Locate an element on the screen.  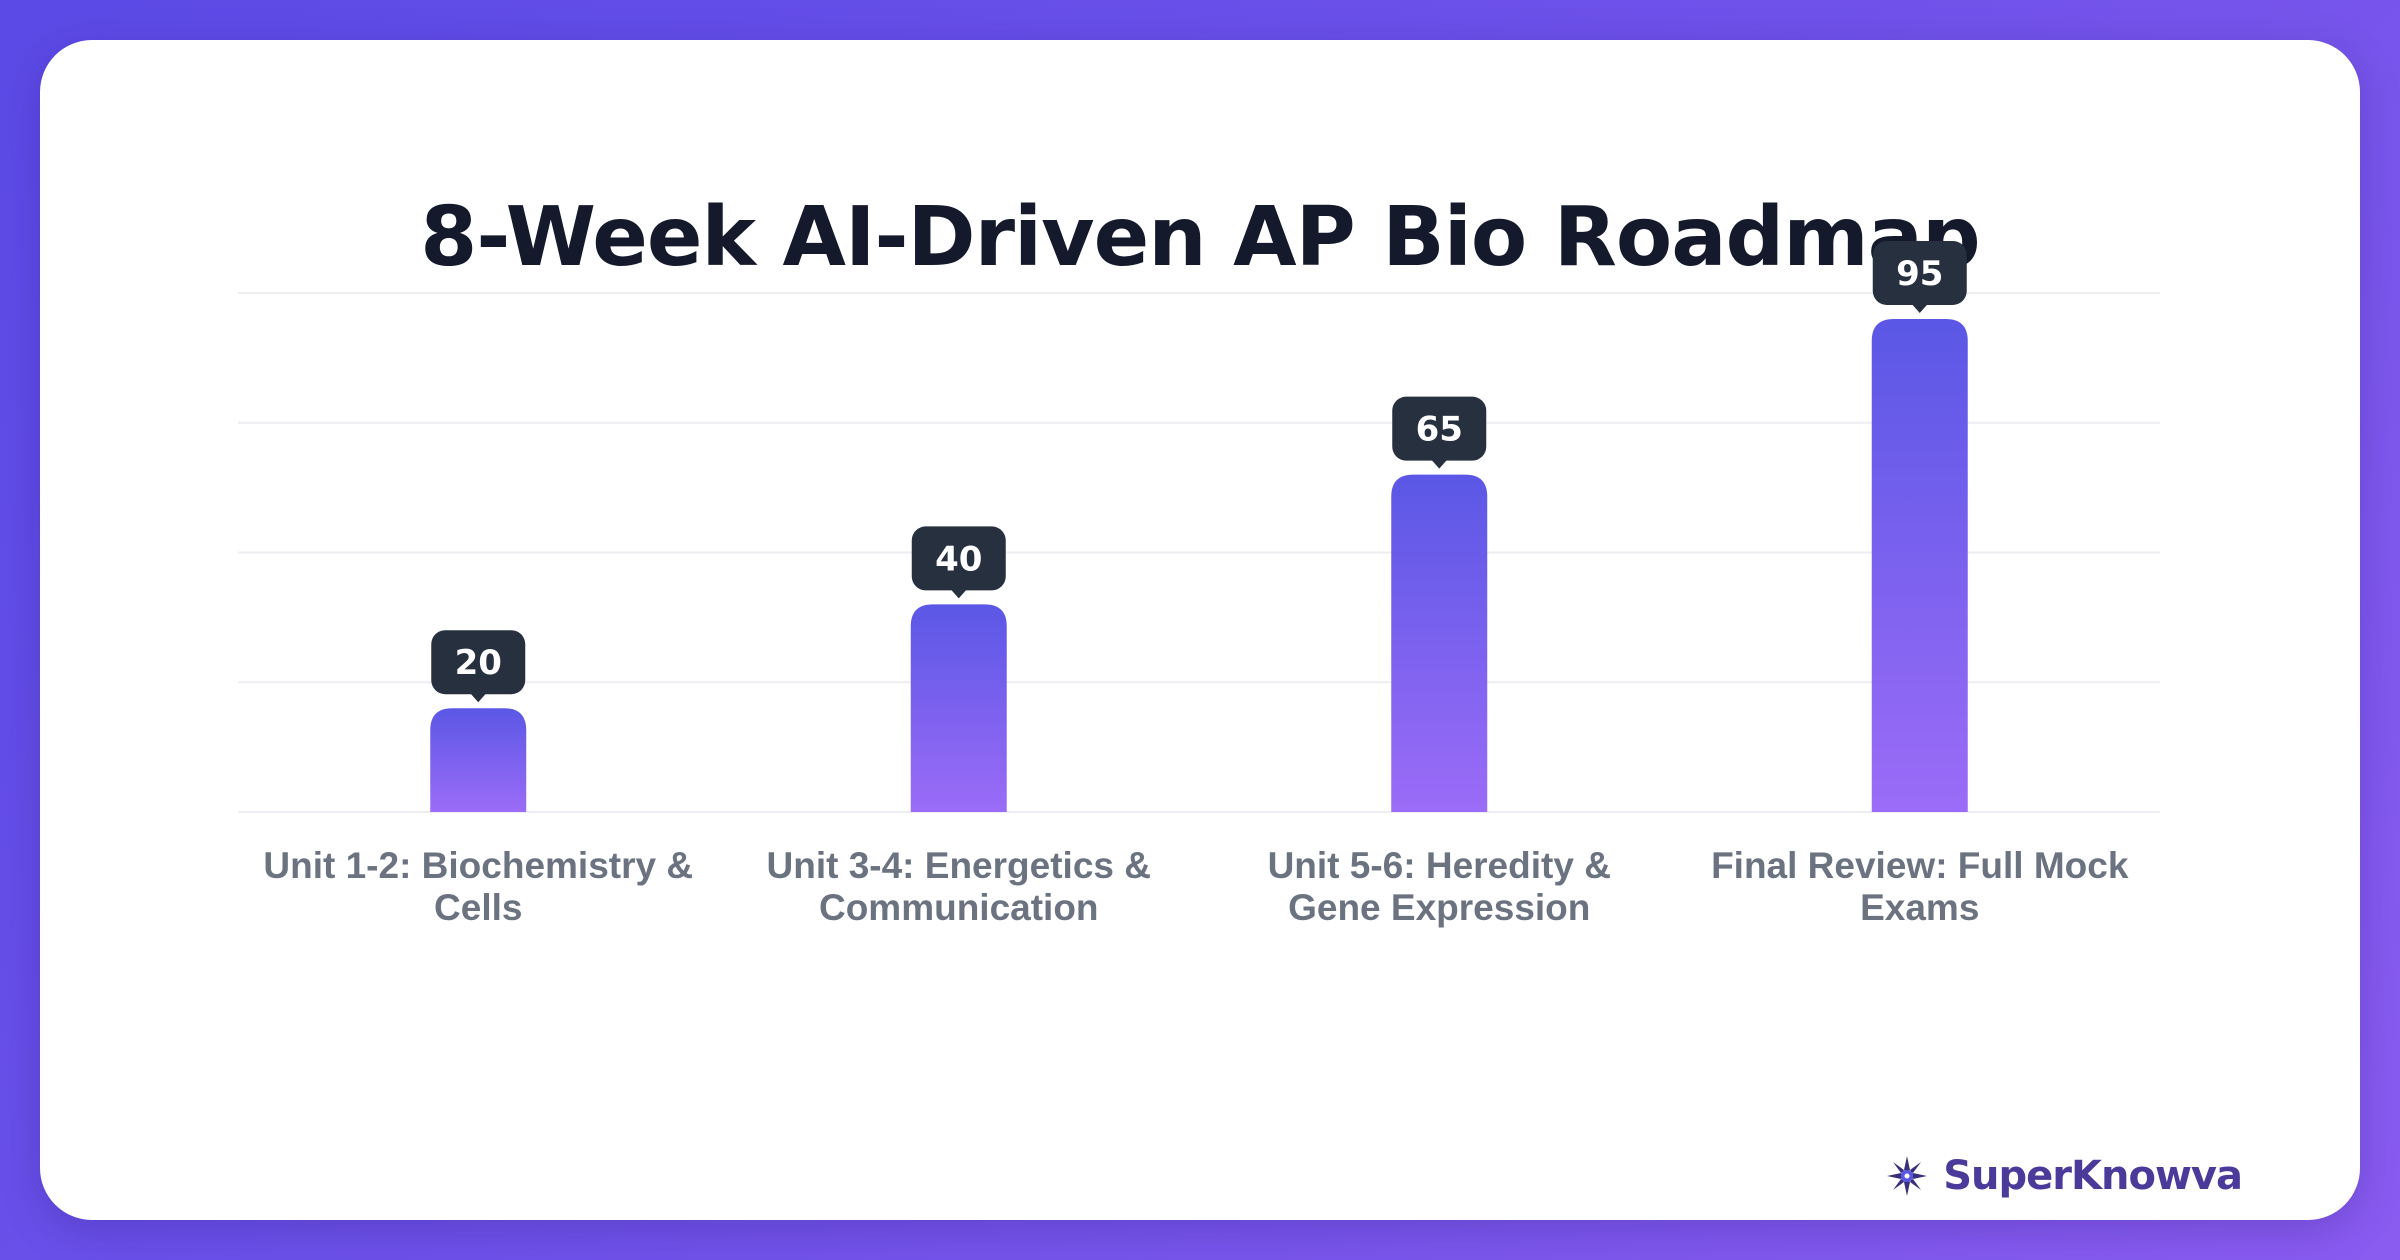
value-label: 65 is located at coordinates (1439, 432).